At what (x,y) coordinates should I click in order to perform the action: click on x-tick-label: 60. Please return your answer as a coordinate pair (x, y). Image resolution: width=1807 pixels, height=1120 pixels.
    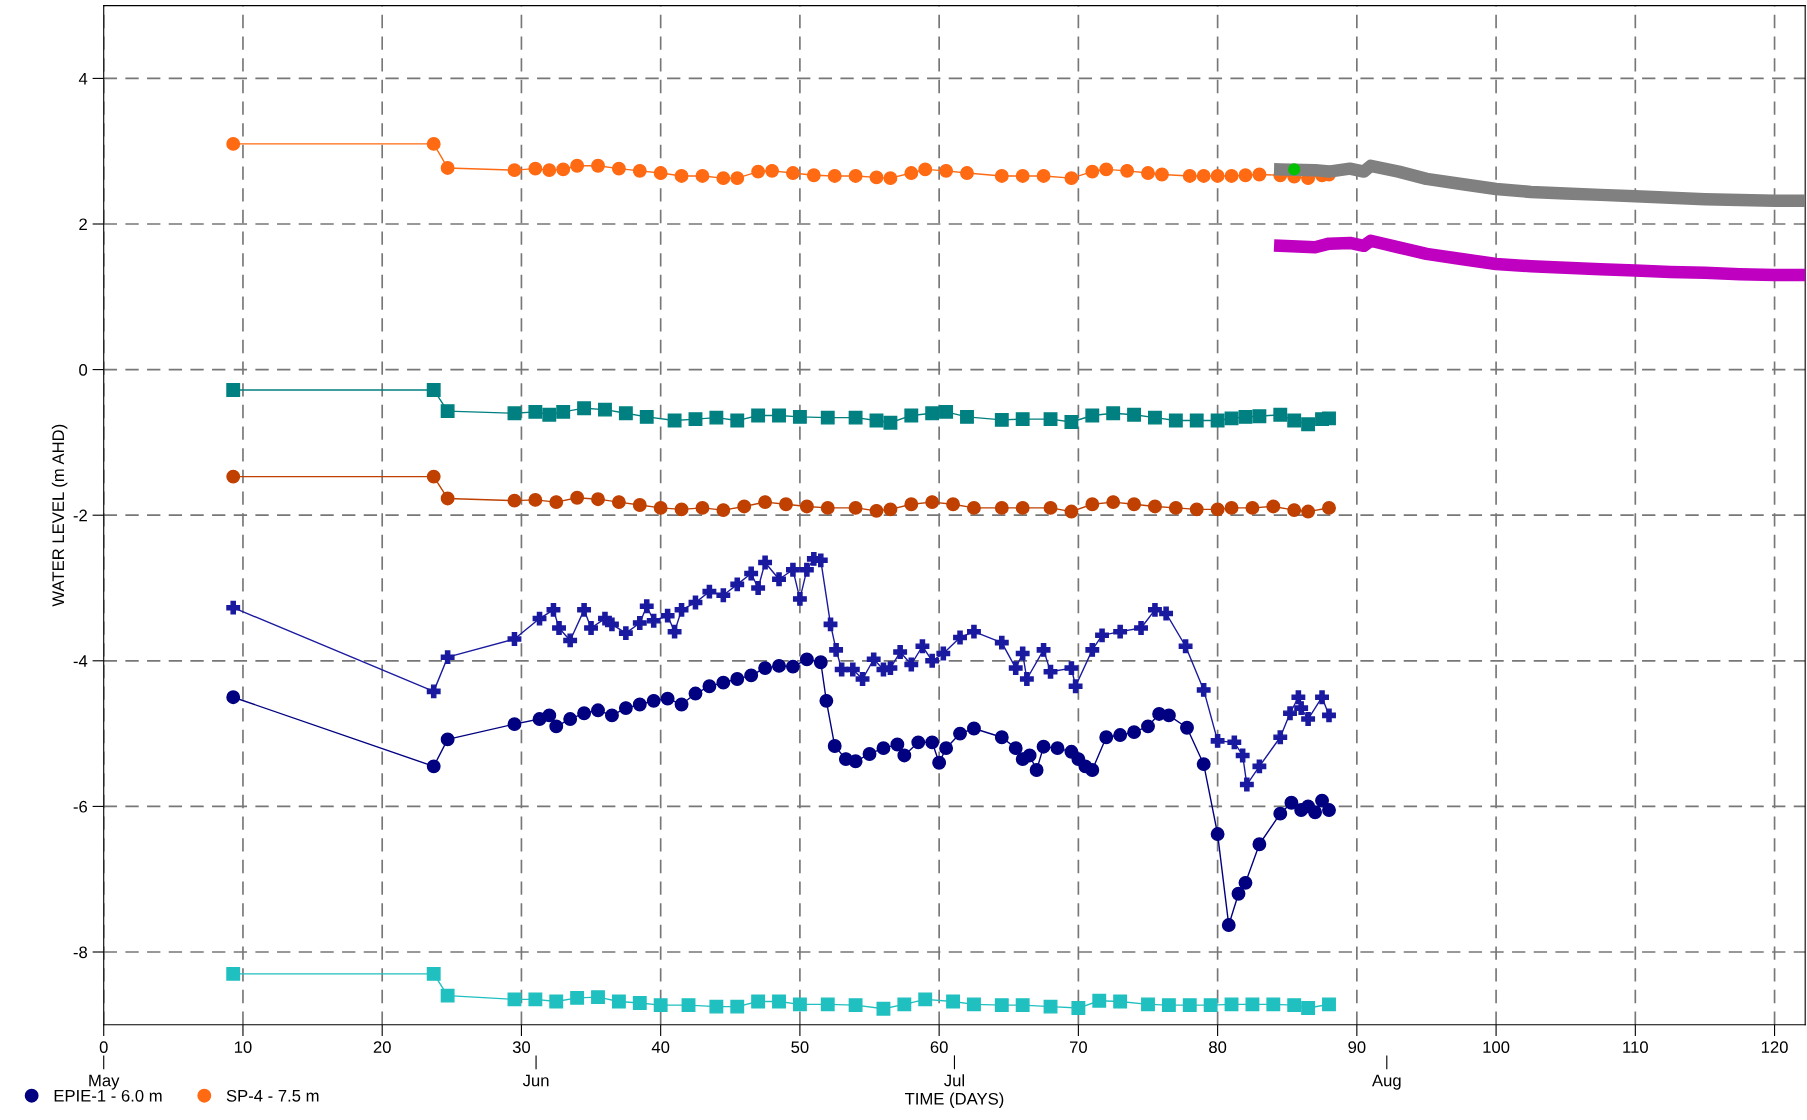
    Looking at the image, I should click on (939, 1047).